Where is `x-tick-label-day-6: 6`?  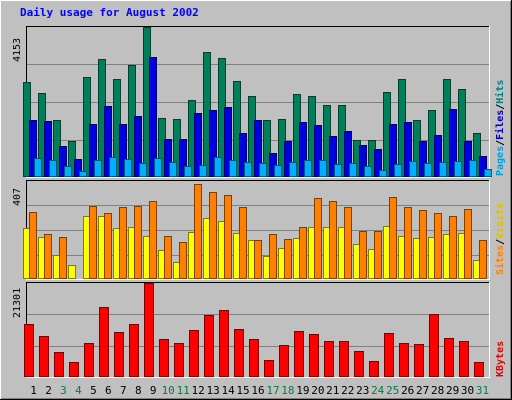
x-tick-label-day-6: 6 is located at coordinates (108, 390).